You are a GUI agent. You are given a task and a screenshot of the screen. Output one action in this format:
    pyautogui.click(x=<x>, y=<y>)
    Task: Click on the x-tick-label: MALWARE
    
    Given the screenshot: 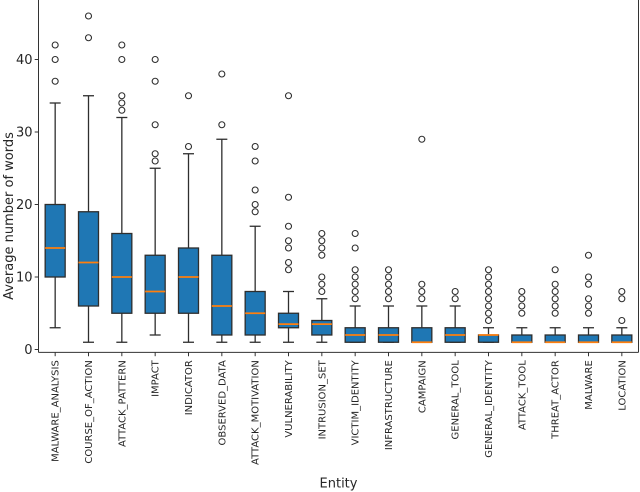 What is the action you would take?
    pyautogui.click(x=589, y=385)
    